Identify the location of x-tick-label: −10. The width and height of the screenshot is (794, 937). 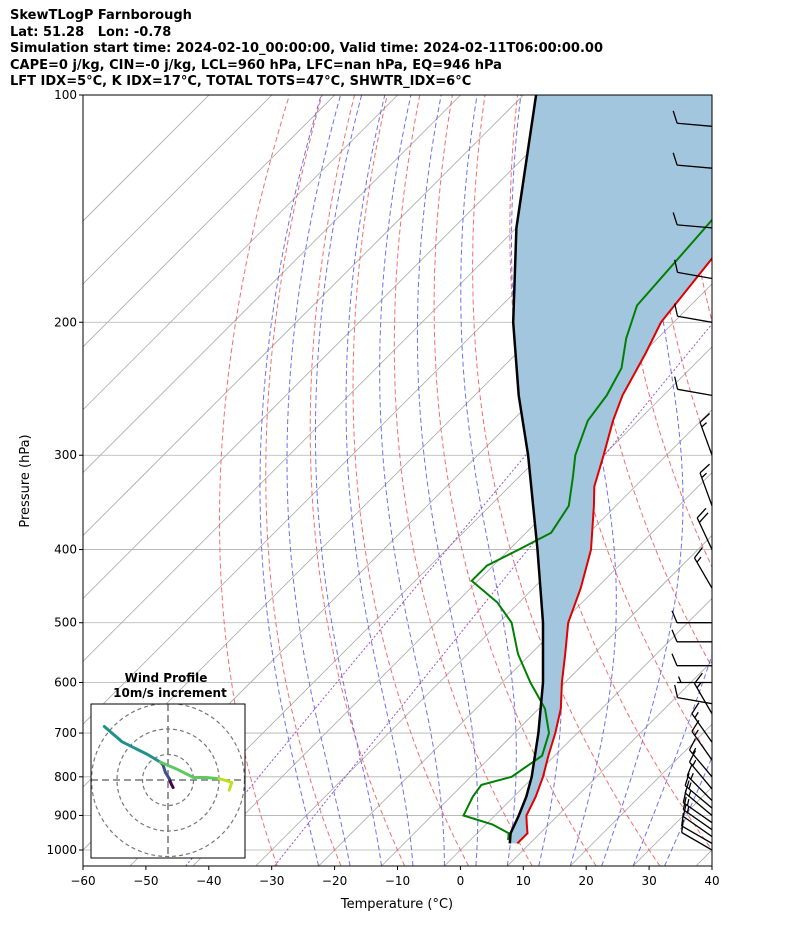
(397, 881).